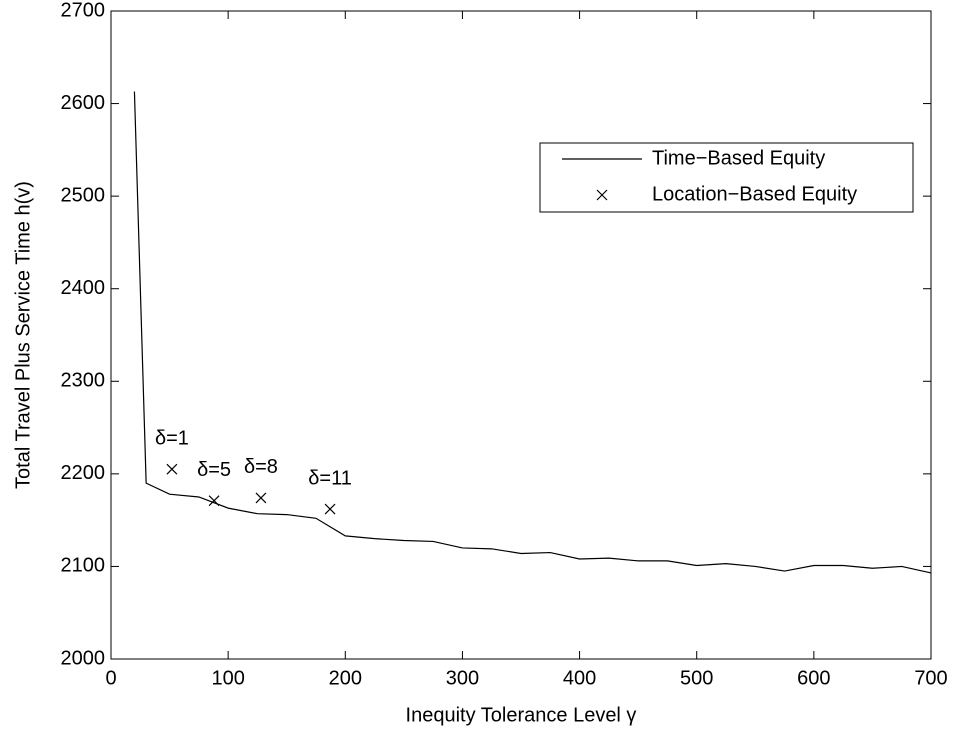 The image size is (954, 730). I want to click on x-tick-label: 600, so click(813, 678).